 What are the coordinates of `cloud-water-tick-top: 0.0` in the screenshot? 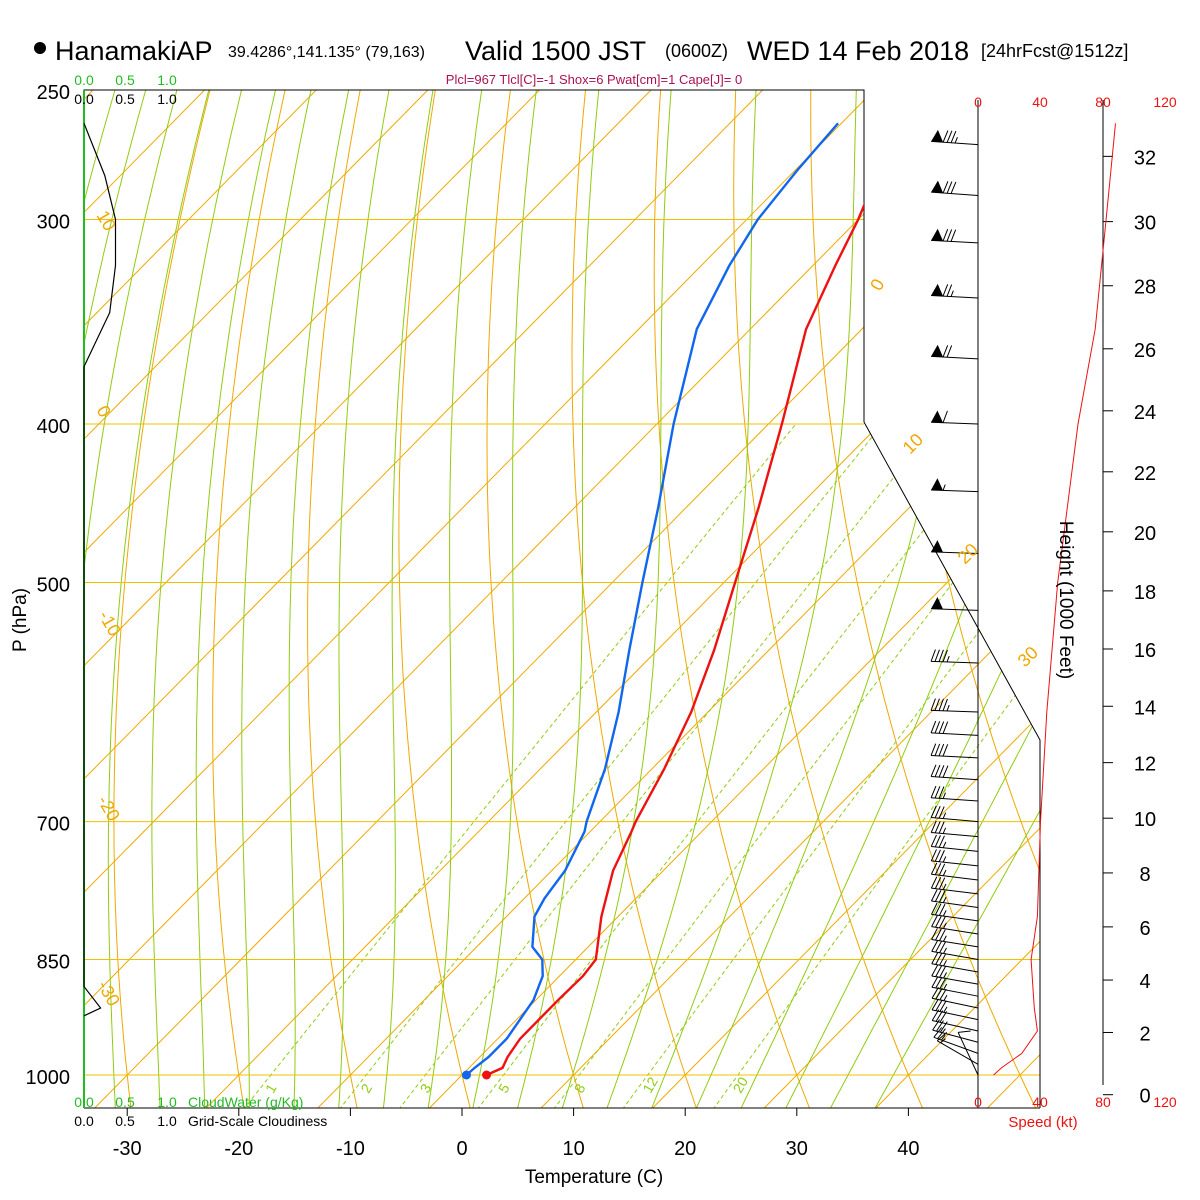 It's located at (84, 80).